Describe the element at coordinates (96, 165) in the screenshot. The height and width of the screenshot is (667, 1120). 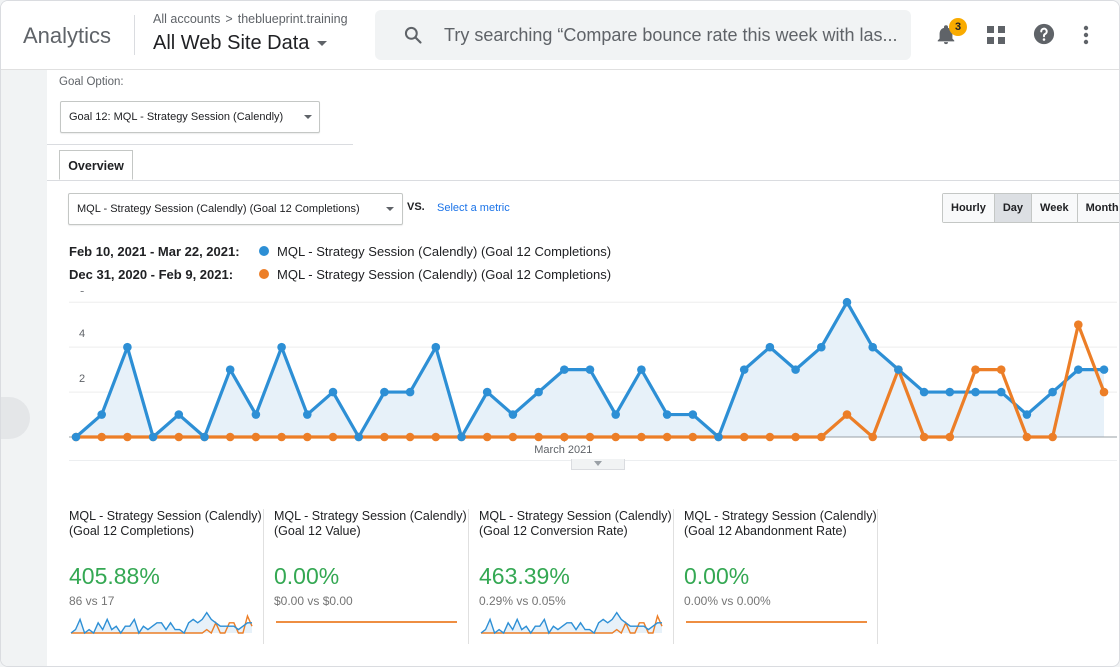
I see `tab-overview: Overview` at that location.